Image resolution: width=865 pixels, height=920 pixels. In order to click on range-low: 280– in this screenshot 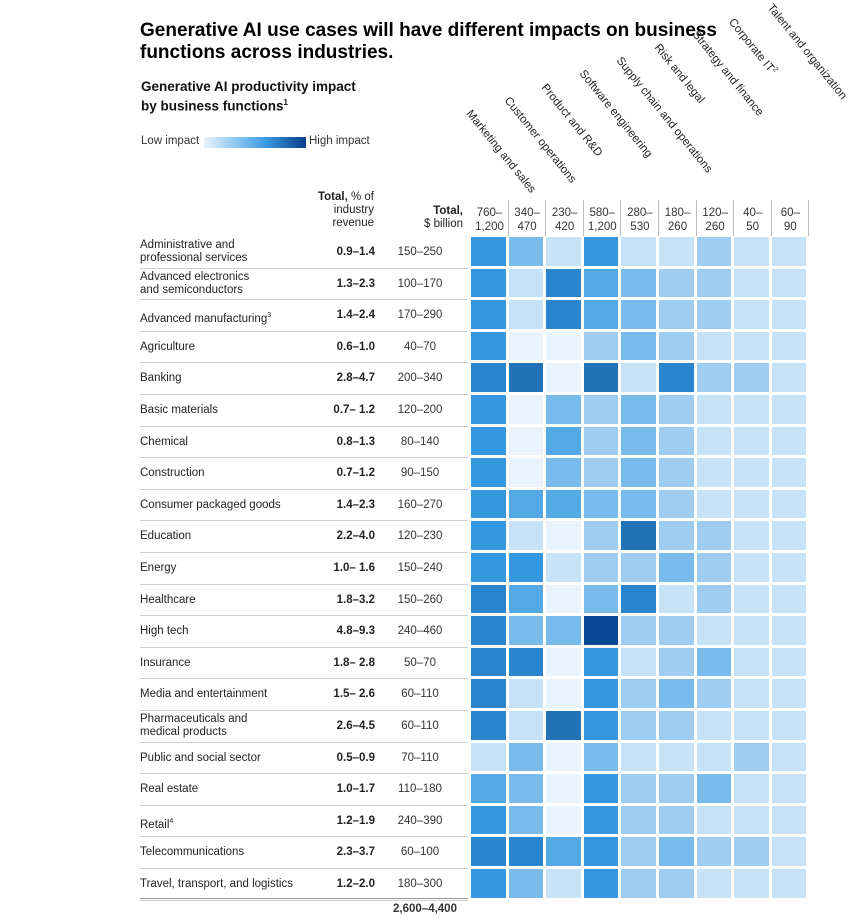, I will do `click(640, 213)`.